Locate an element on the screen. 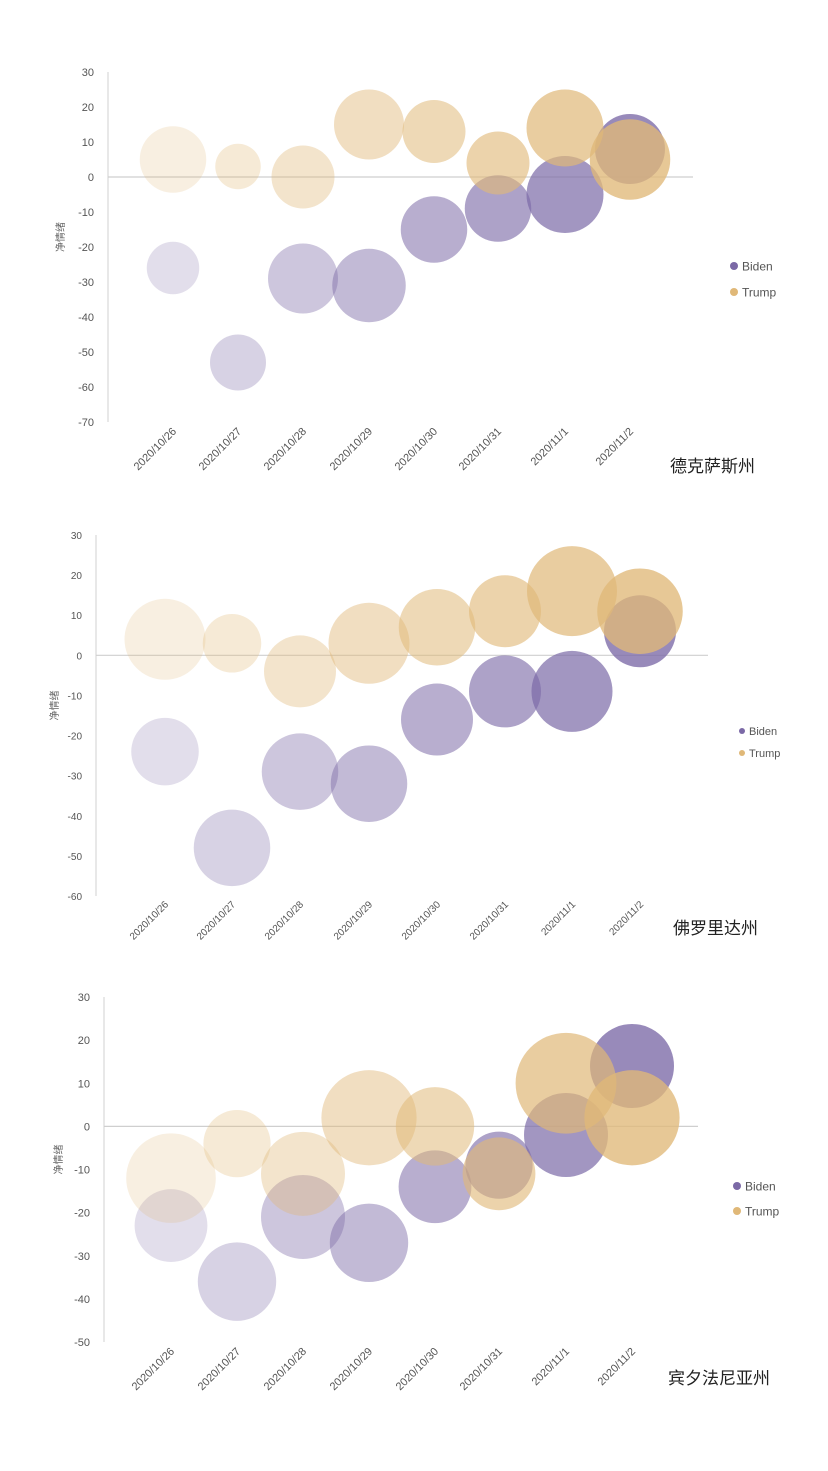 The width and height of the screenshot is (828, 1471). x-tick-label: 2020/11/2 is located at coordinates (617, 1367).